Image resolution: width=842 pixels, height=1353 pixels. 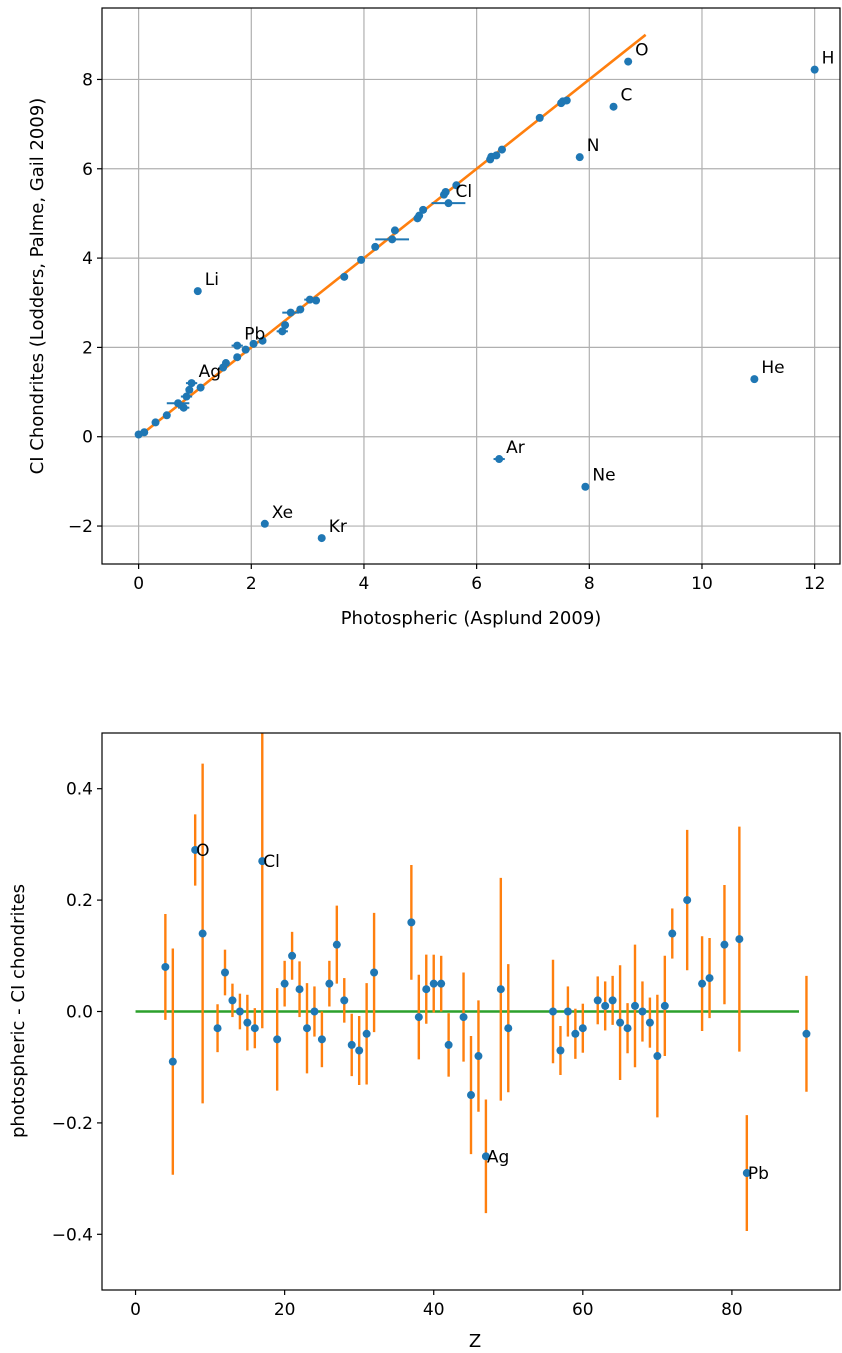 What do you see at coordinates (593, 146) in the screenshot?
I see `point-annotation: N` at bounding box center [593, 146].